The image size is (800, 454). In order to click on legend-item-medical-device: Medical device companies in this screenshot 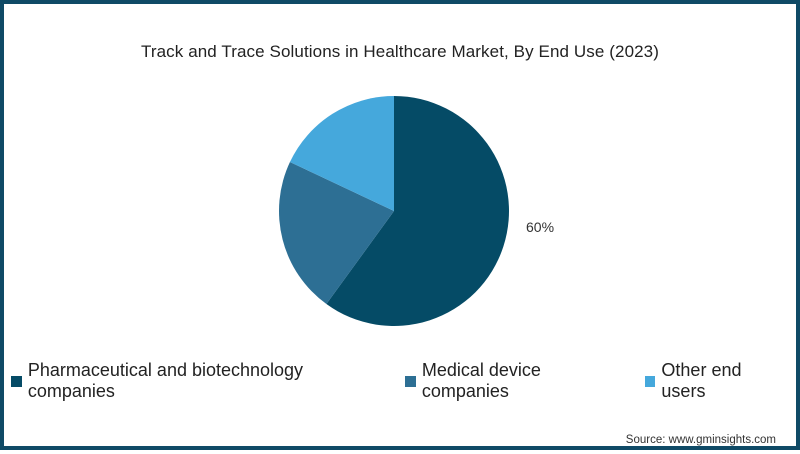, I will do `click(517, 381)`.